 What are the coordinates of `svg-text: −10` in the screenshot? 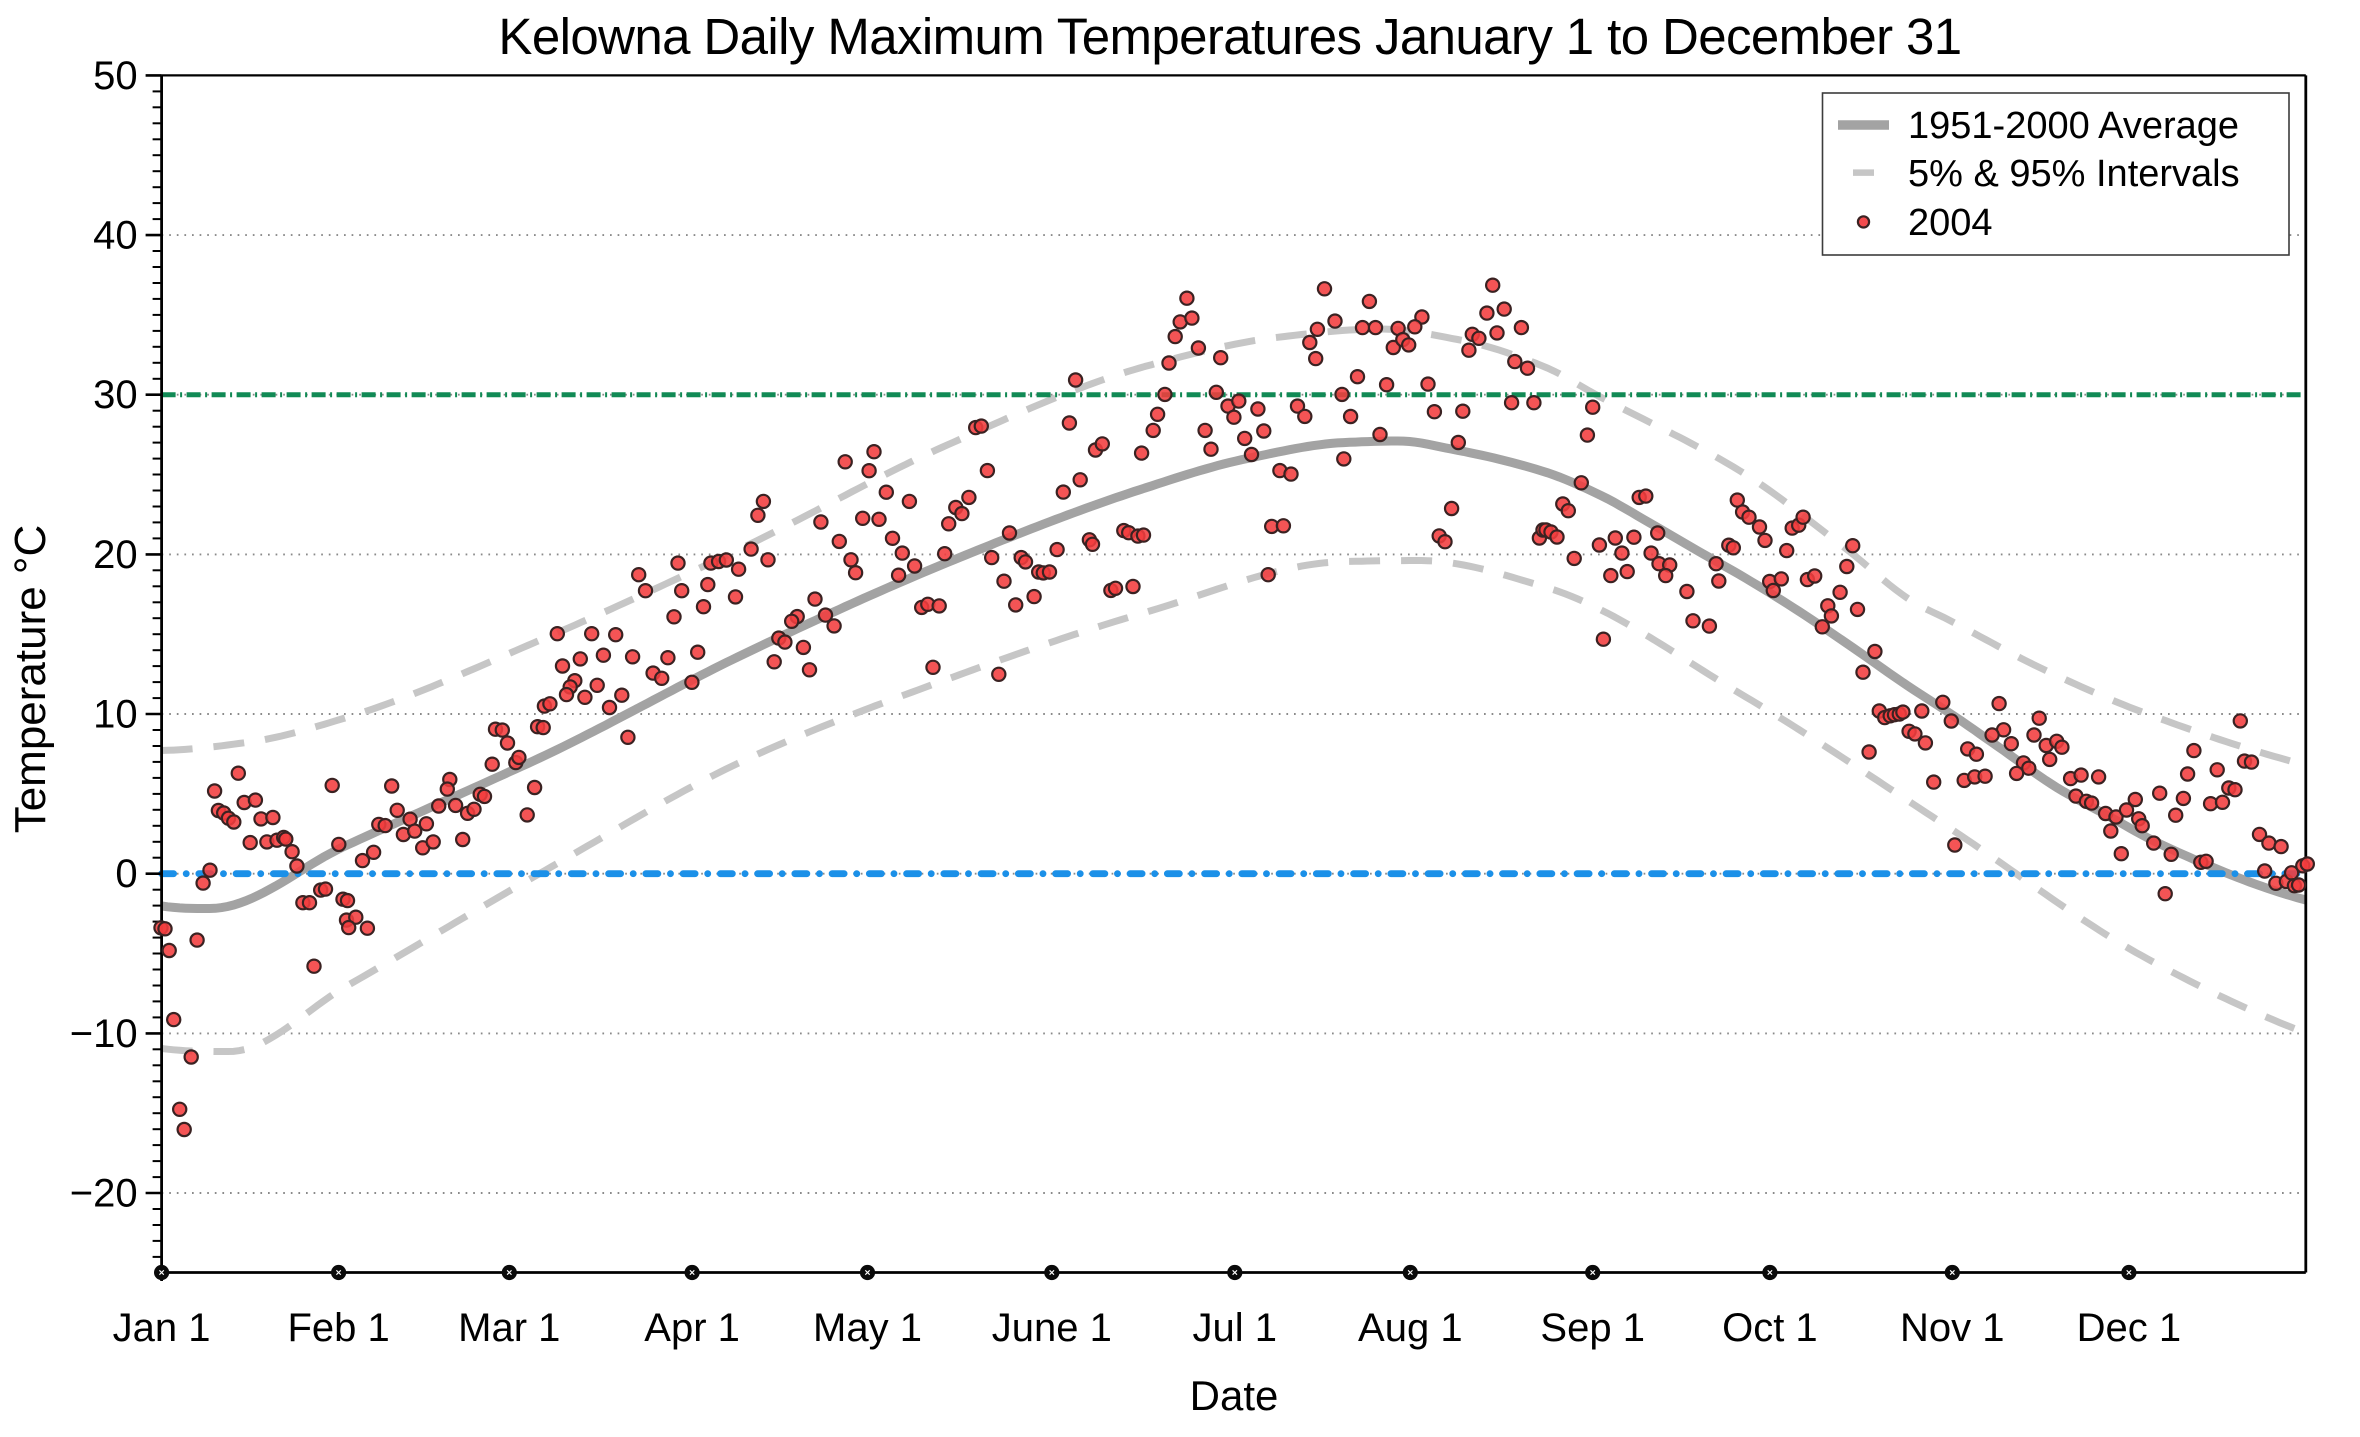 It's located at (104, 1034).